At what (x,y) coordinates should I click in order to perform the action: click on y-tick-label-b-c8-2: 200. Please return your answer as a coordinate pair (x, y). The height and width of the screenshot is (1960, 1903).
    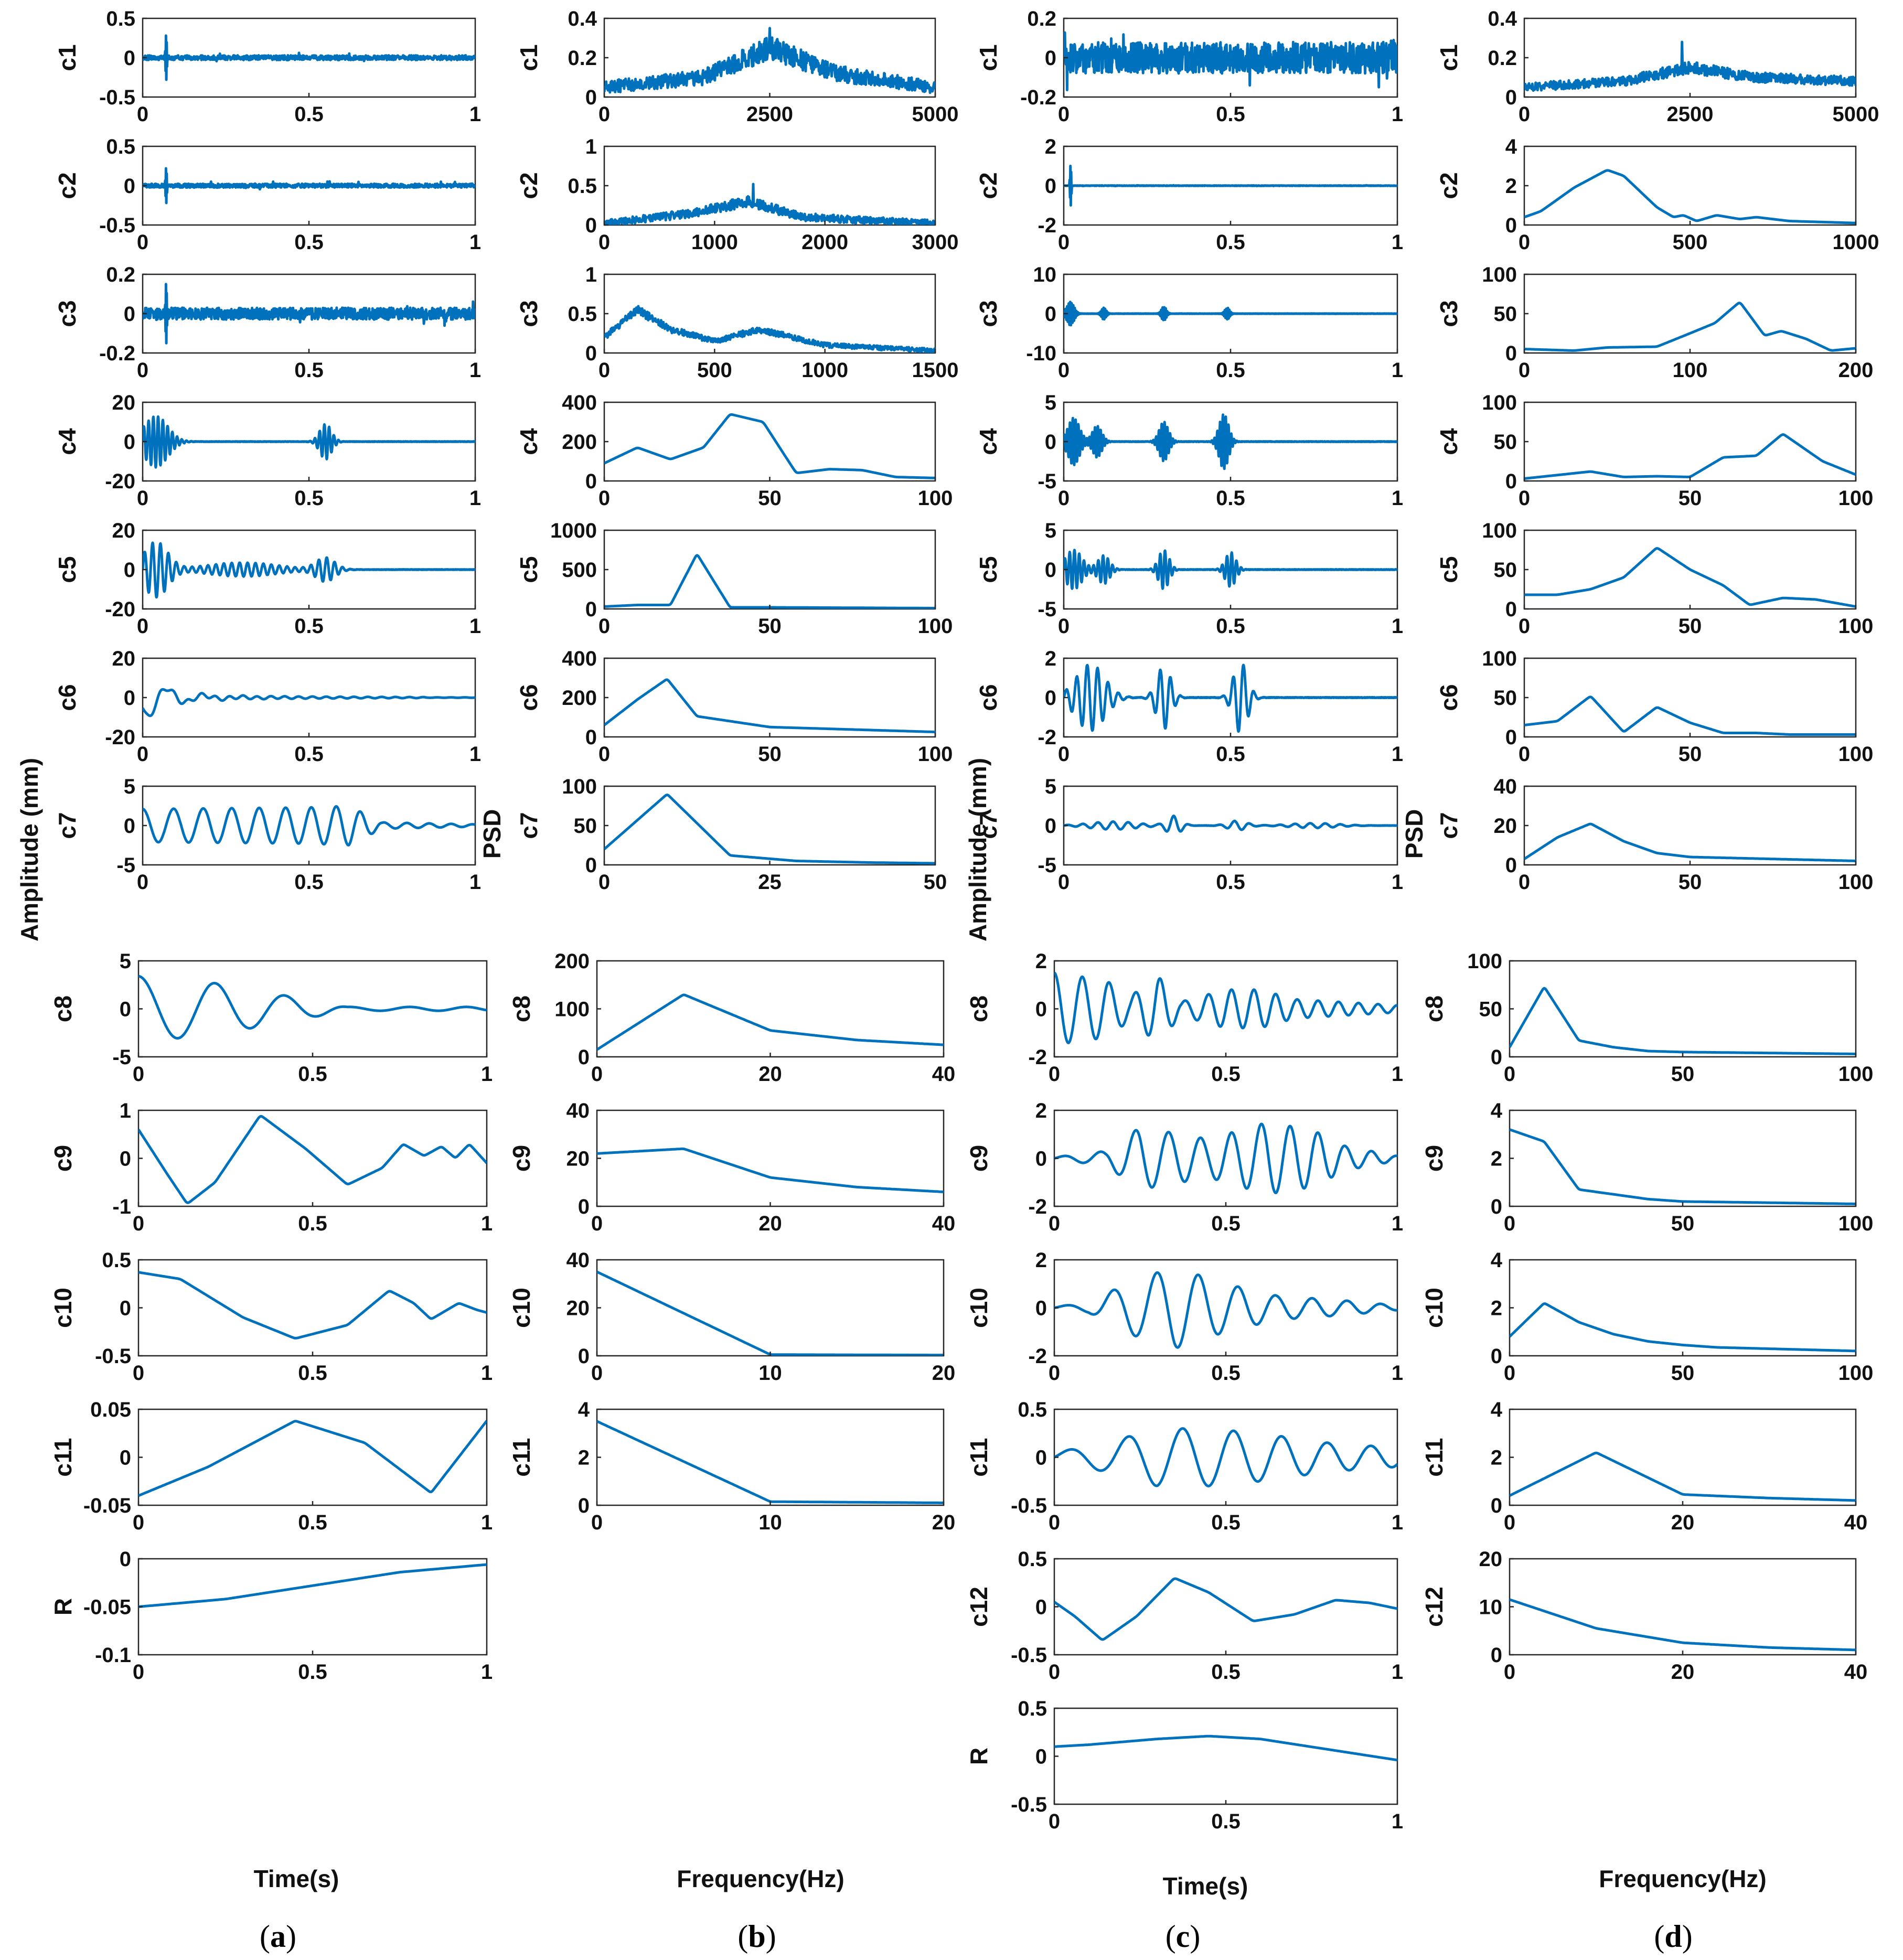
    Looking at the image, I should click on (572, 961).